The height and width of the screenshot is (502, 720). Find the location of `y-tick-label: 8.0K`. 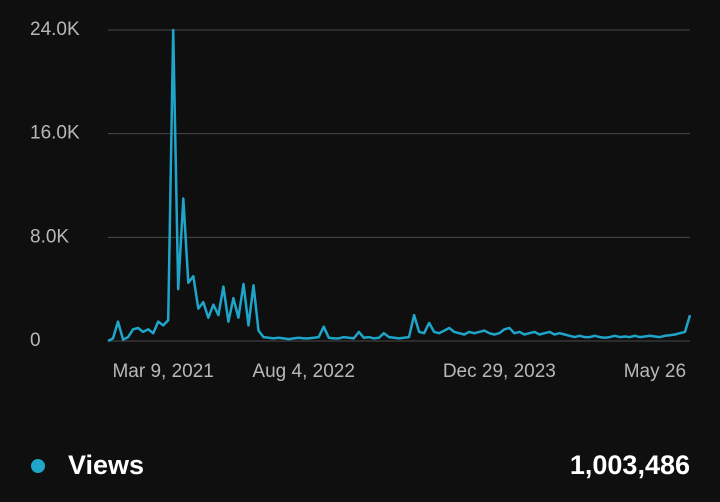

y-tick-label: 8.0K is located at coordinates (49, 236).